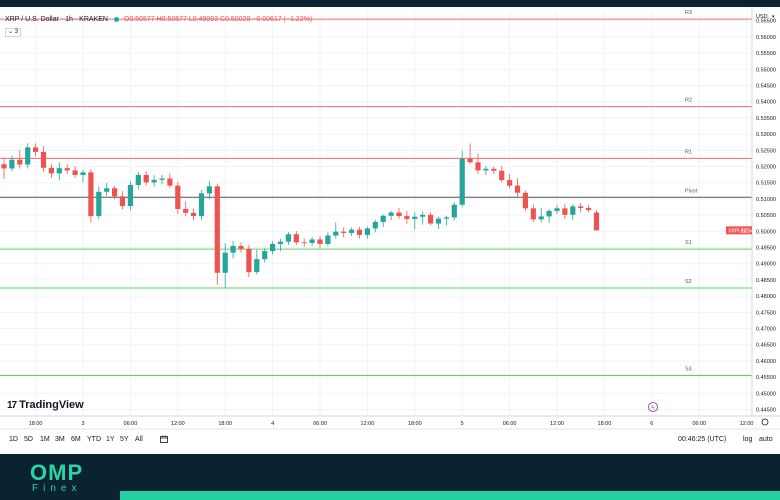 This screenshot has width=780, height=500. Describe the element at coordinates (766, 232) in the screenshot. I see `y-tick-label: 0.50000` at that location.